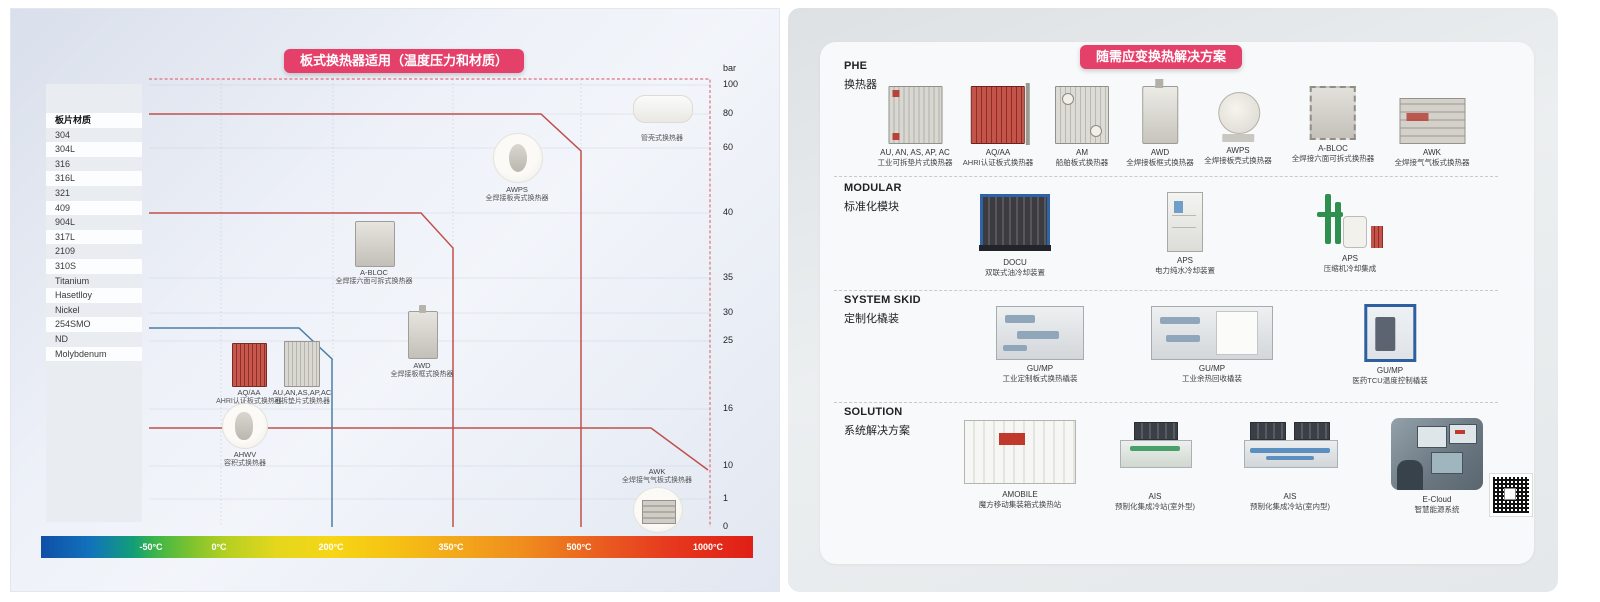 This screenshot has width=1600, height=602. What do you see at coordinates (658, 510) in the screenshot?
I see `awk-chart-icon` at bounding box center [658, 510].